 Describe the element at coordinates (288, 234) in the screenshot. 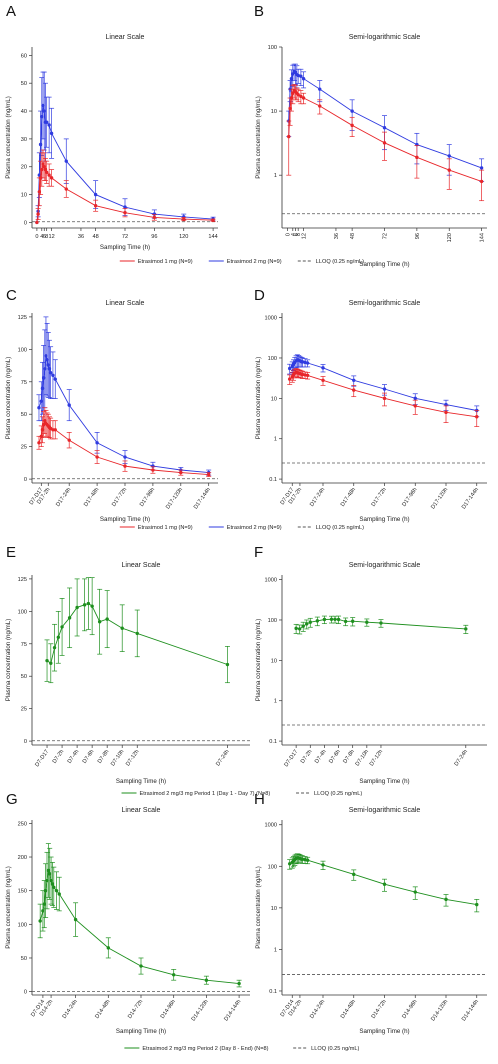

I see `x-tick-label: 0` at that location.